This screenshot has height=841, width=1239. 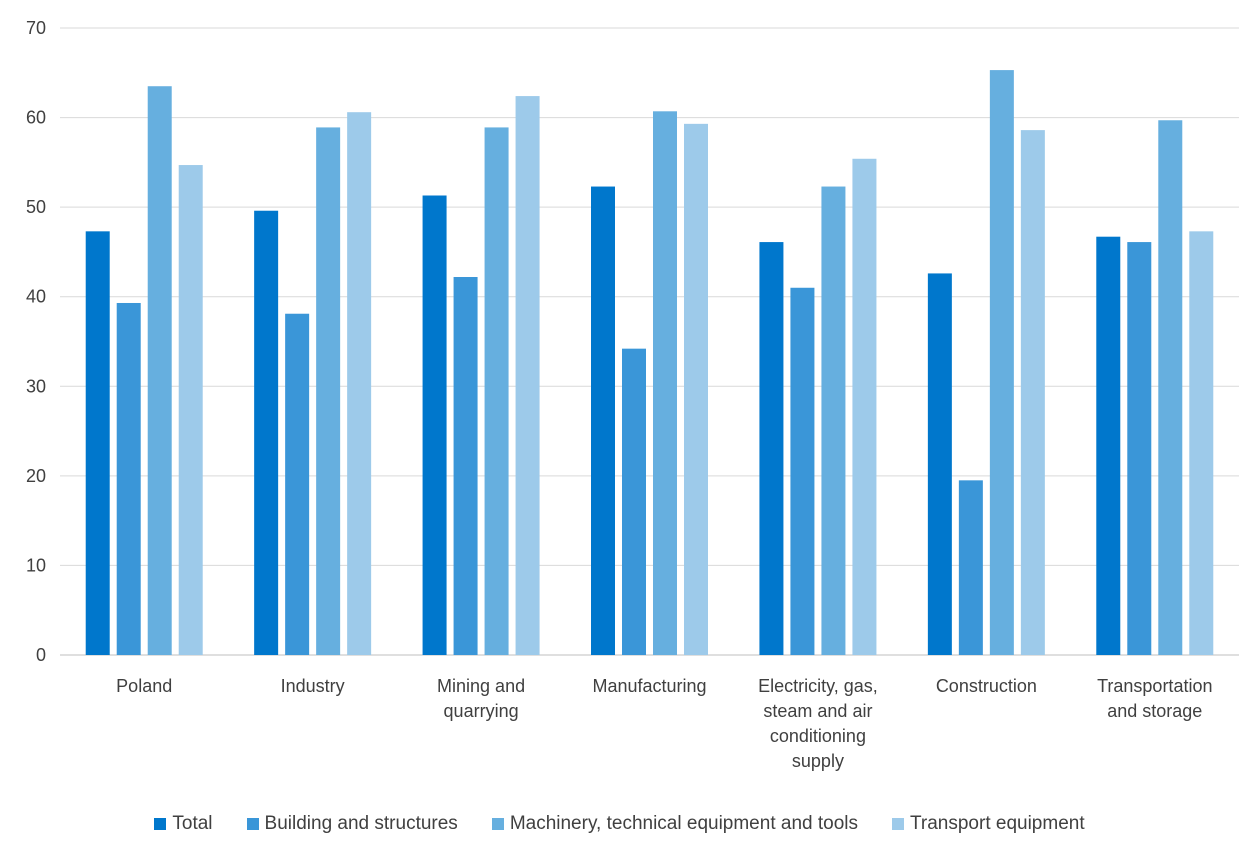 What do you see at coordinates (36, 341) in the screenshot?
I see `y-axis-tick-labels: 0 10 20 30 40 50 60 70` at bounding box center [36, 341].